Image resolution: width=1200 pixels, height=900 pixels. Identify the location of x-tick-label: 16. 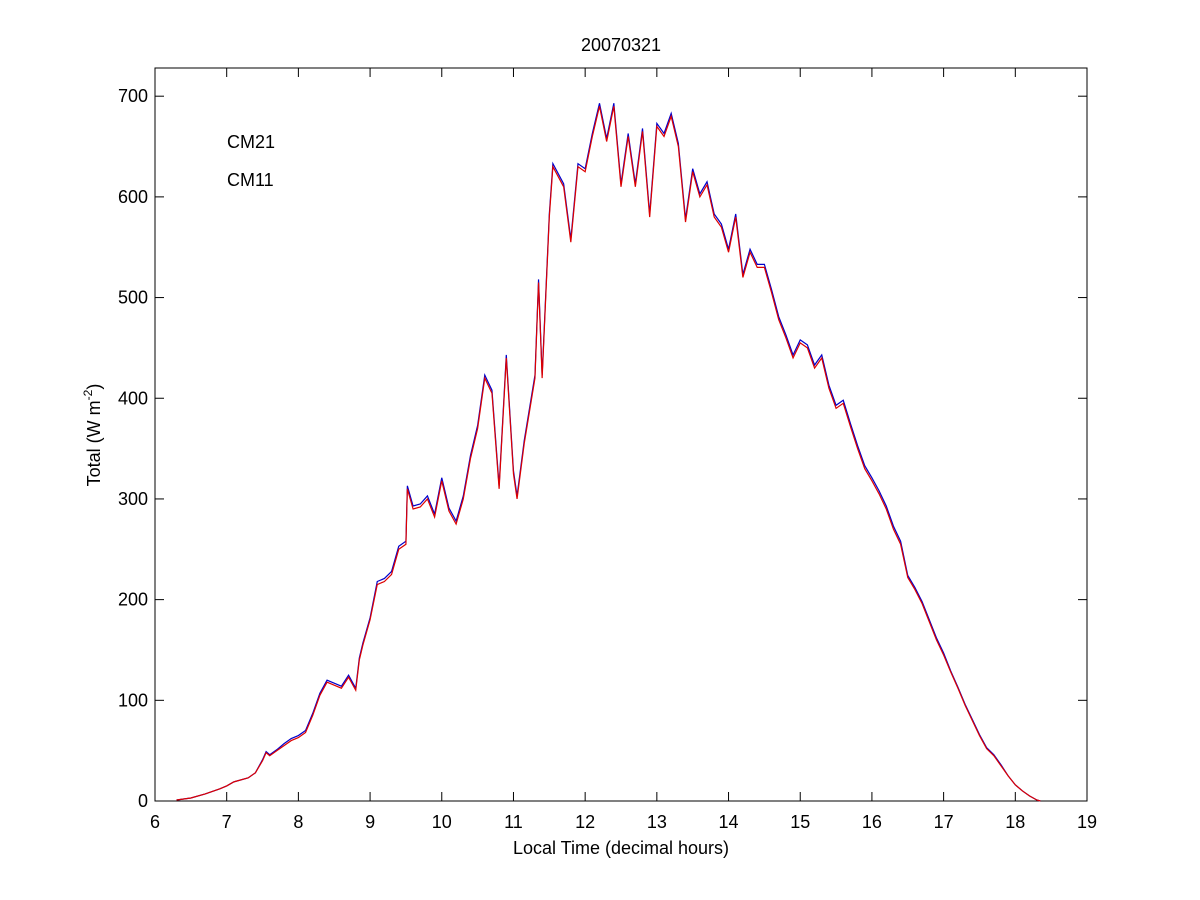
(872, 822).